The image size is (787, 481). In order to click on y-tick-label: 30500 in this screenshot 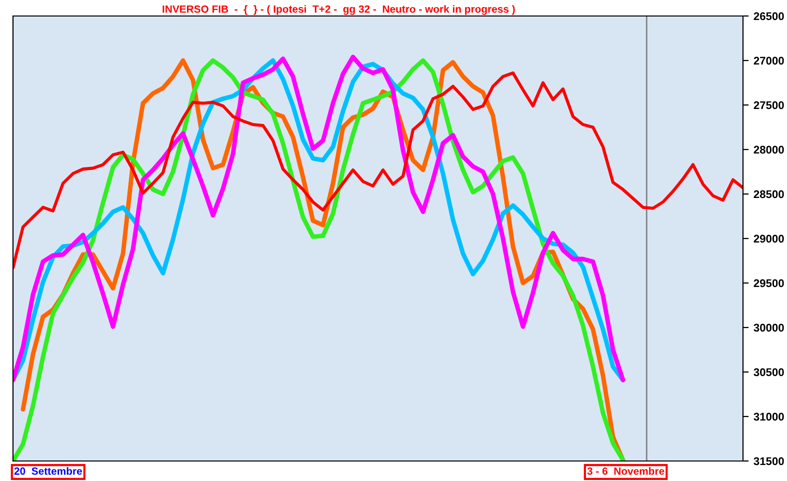, I will do `click(769, 372)`.